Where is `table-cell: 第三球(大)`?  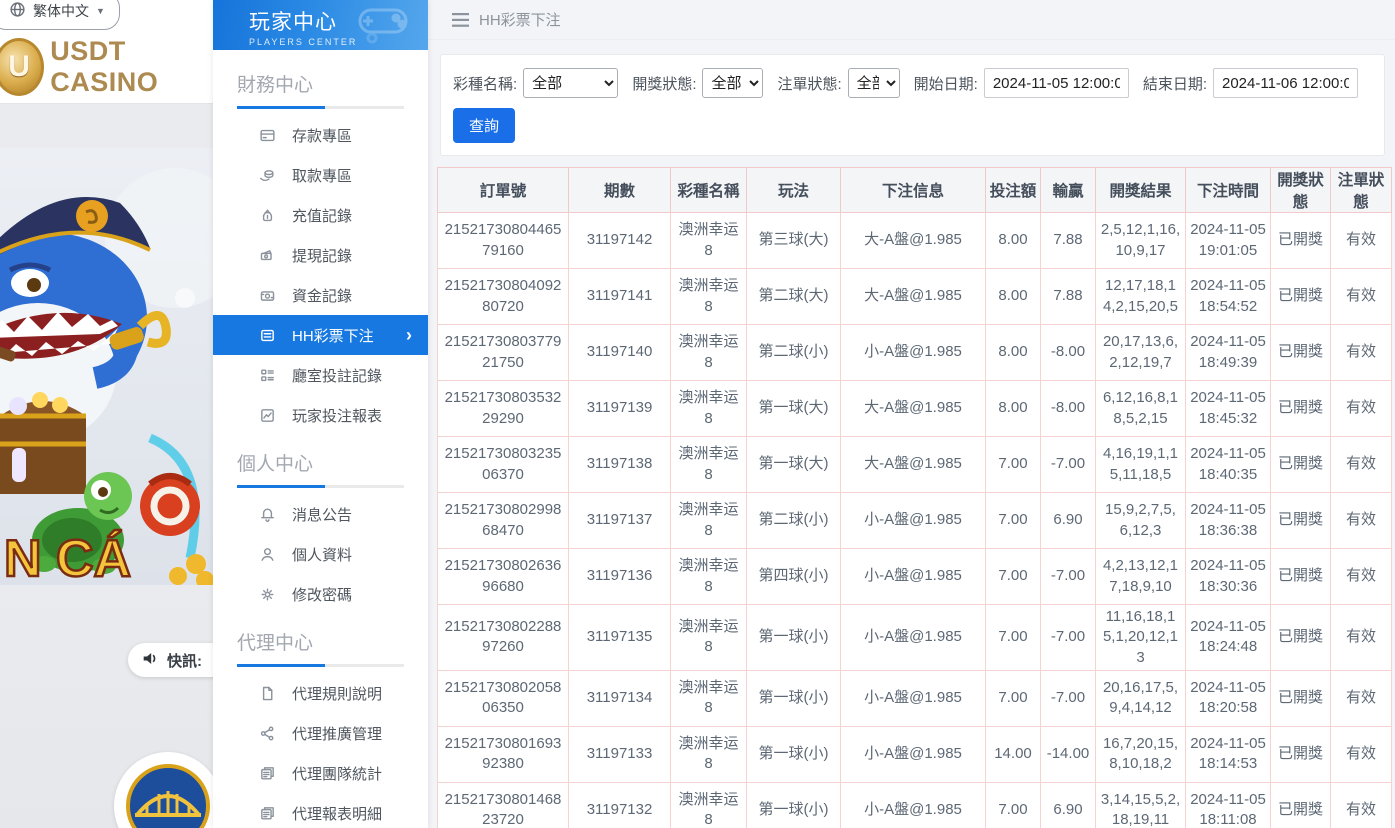 table-cell: 第三球(大) is located at coordinates (793, 240).